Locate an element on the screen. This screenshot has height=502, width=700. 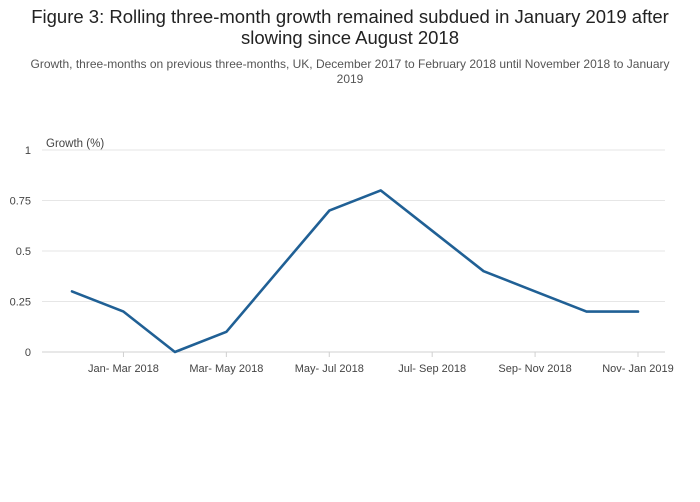
x-tick-label: Mar- May 2018 is located at coordinates (226, 369).